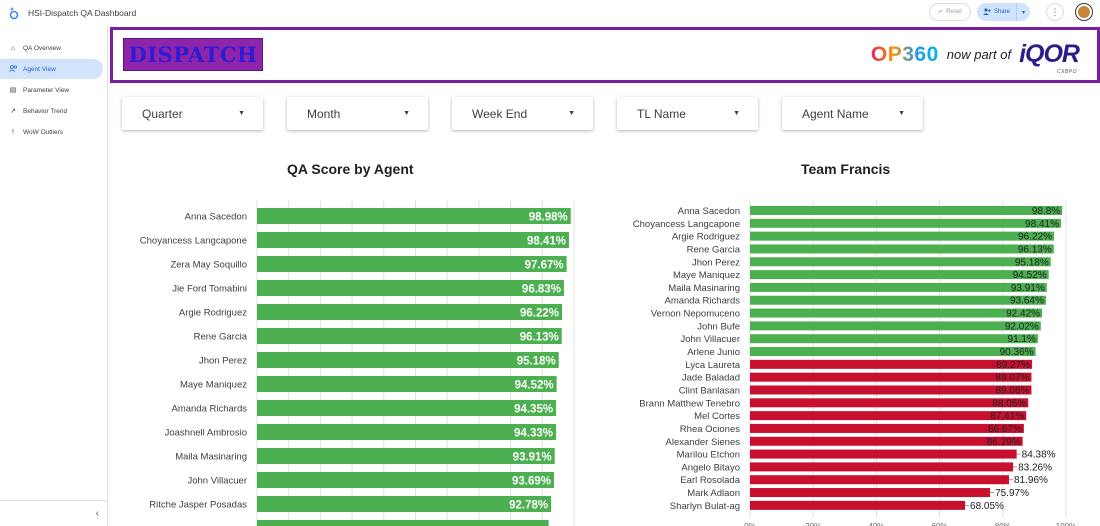  Describe the element at coordinates (704, 288) in the screenshot. I see `y-tick-label: Maila Masinaring` at that location.